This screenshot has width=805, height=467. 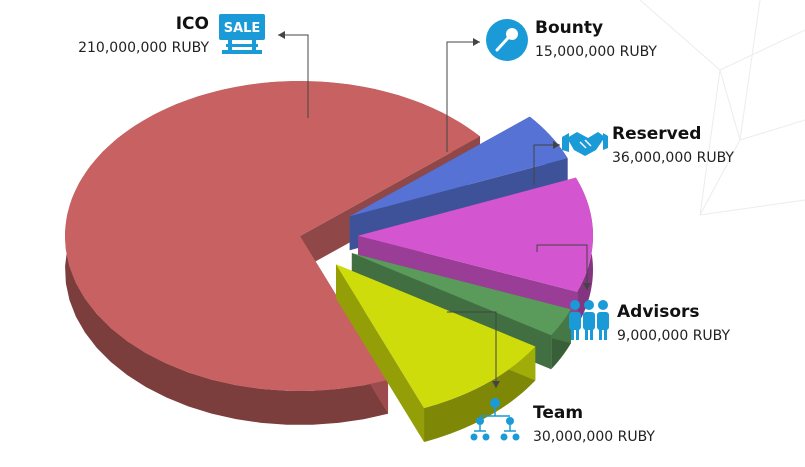 What do you see at coordinates (476, 42) in the screenshot?
I see `bounty-leader-arrow` at bounding box center [476, 42].